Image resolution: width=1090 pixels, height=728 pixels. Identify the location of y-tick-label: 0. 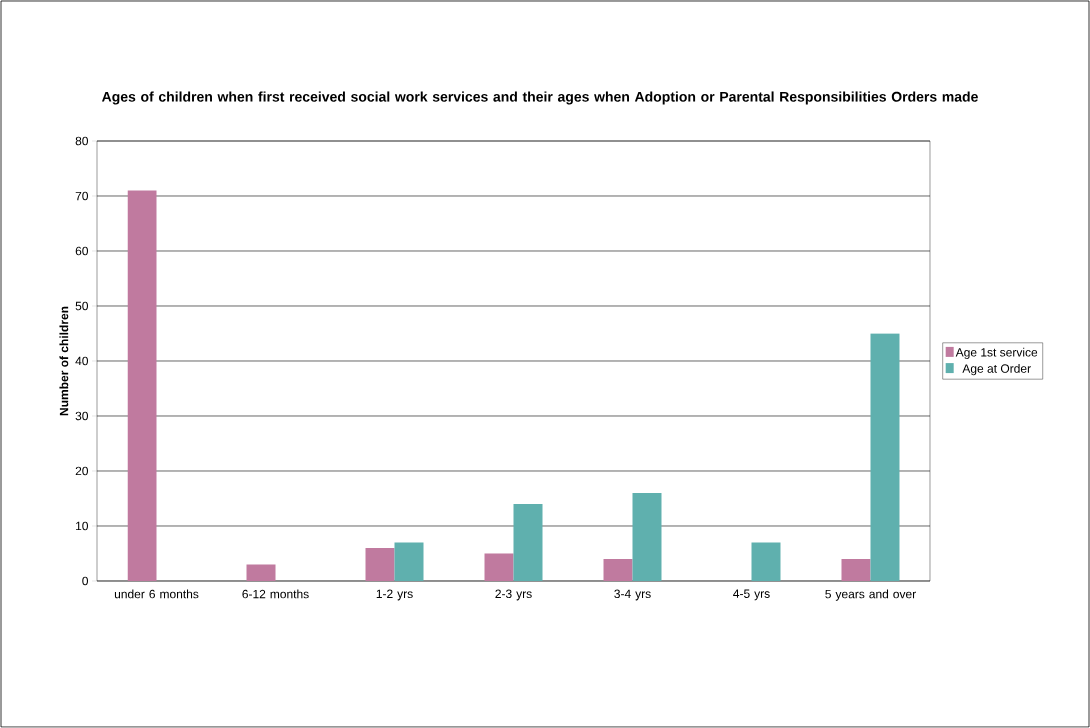
(85, 581).